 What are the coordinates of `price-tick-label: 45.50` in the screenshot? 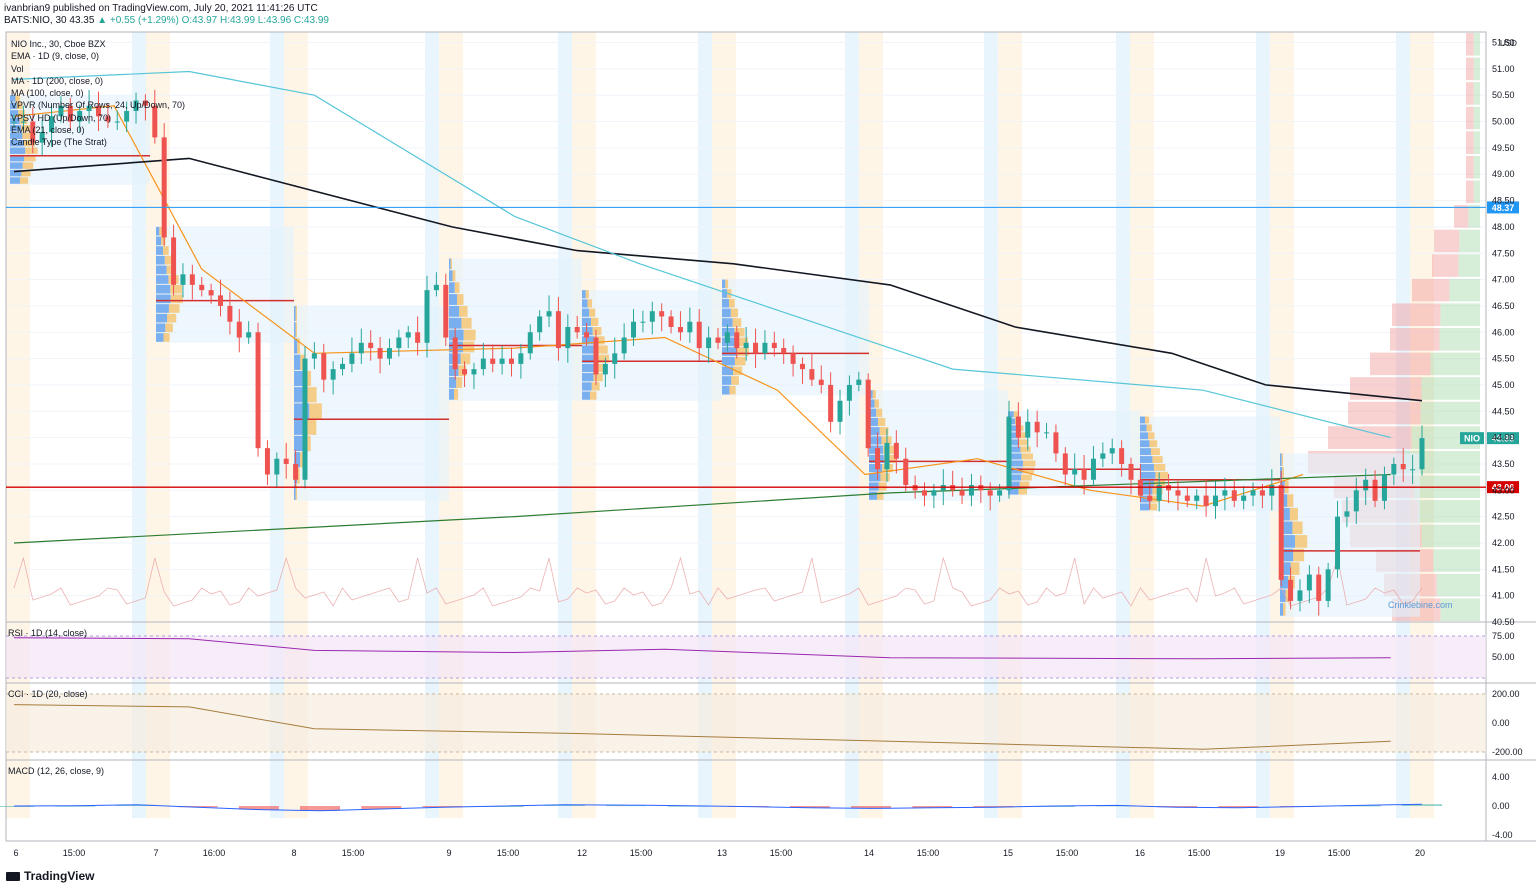 It's located at (1503, 359).